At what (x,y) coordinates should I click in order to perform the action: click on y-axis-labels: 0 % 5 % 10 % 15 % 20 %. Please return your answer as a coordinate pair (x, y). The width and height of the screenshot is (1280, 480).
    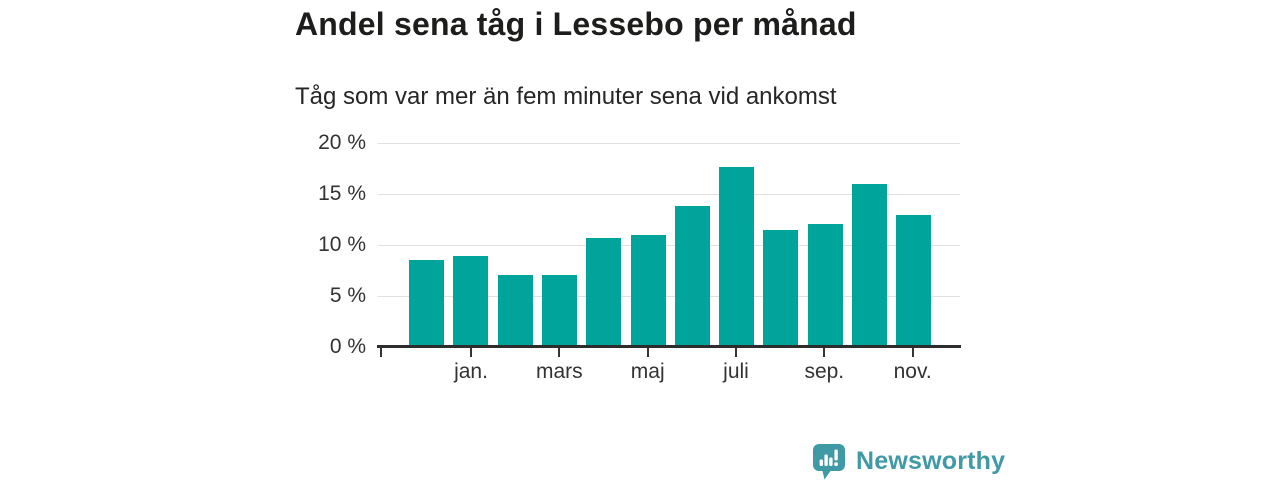
    Looking at the image, I should click on (183, 244).